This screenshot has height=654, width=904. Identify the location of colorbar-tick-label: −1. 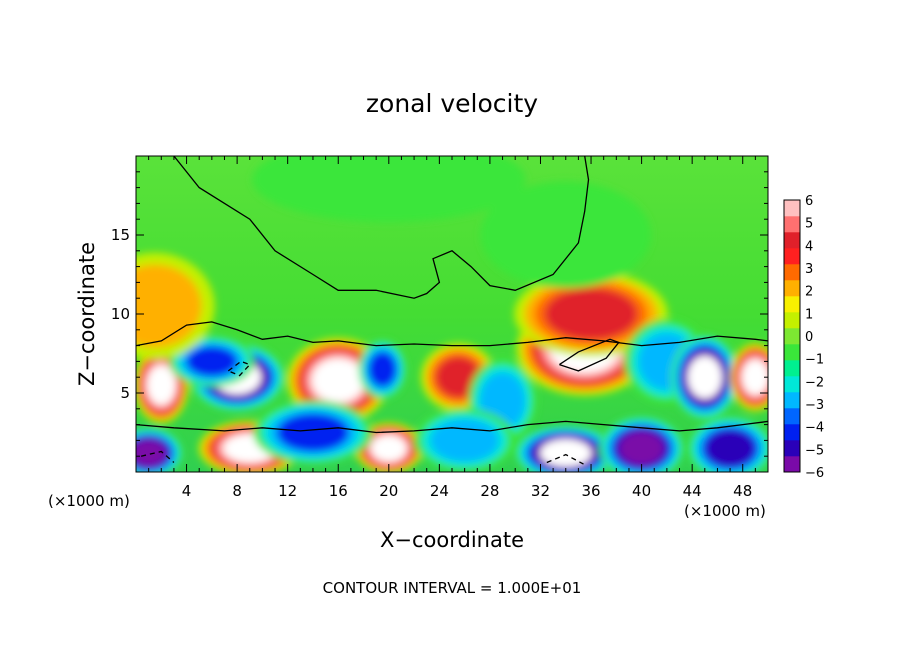
(814, 360).